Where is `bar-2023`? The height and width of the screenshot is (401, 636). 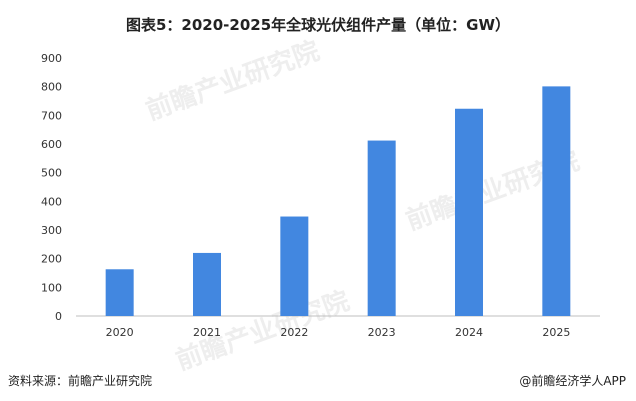 bar-2023 is located at coordinates (381, 228).